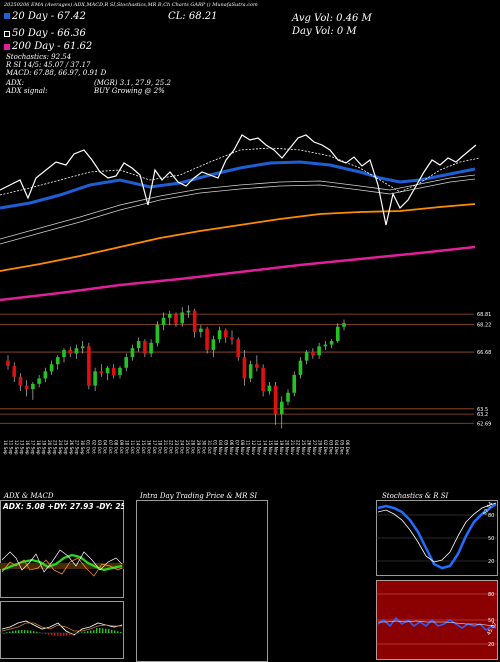 The height and width of the screenshot is (662, 500). Describe the element at coordinates (93, 447) in the screenshot. I see `date-axis-label: 02 Oct` at that location.